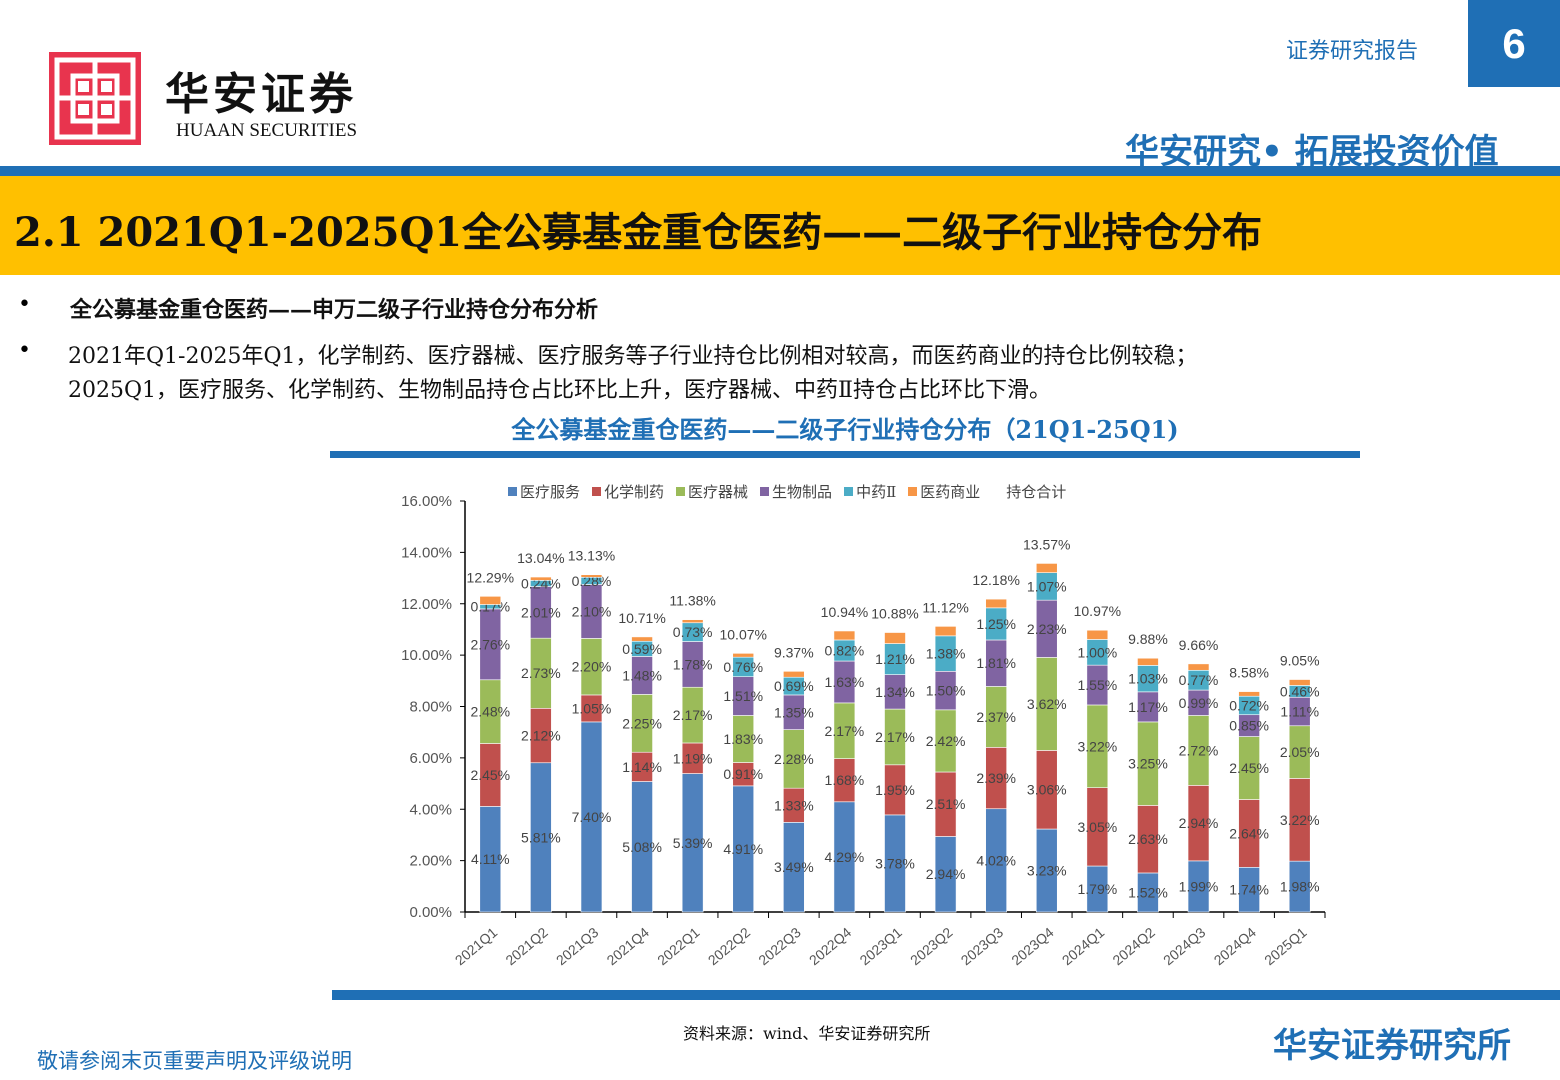  What do you see at coordinates (845, 857) in the screenshot?
I see `data-label: 4.29%` at bounding box center [845, 857].